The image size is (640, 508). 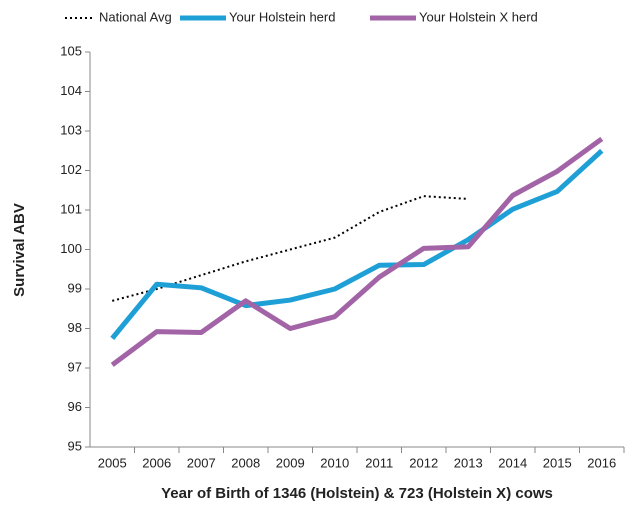 I want to click on legend-label: Your Holstein X herd, so click(x=478, y=16).